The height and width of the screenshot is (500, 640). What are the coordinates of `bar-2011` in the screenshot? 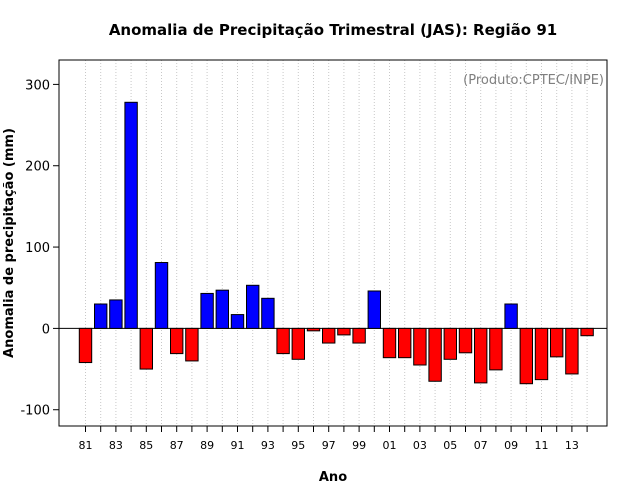 It's located at (541, 354).